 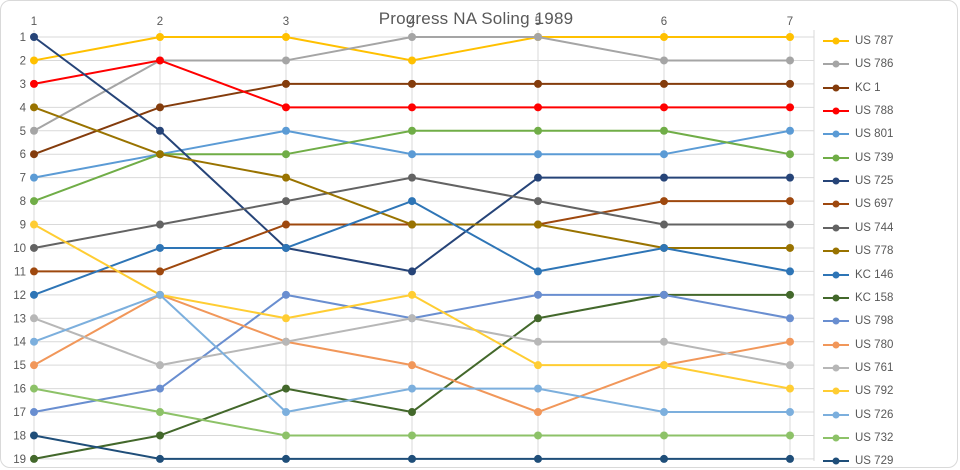 What do you see at coordinates (23, 132) in the screenshot?
I see `y-axis-tick-label: 5` at bounding box center [23, 132].